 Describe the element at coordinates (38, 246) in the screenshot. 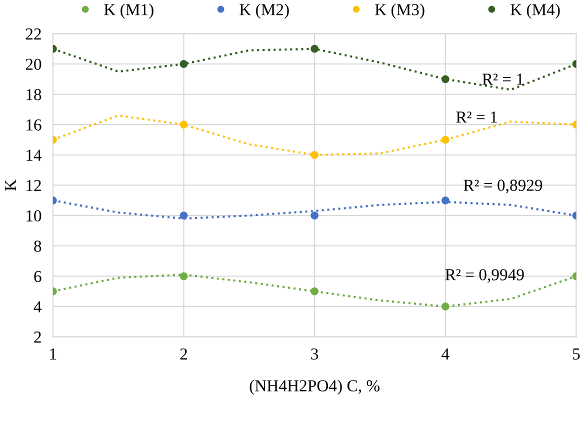

I see `y-tick-label: 8` at that location.